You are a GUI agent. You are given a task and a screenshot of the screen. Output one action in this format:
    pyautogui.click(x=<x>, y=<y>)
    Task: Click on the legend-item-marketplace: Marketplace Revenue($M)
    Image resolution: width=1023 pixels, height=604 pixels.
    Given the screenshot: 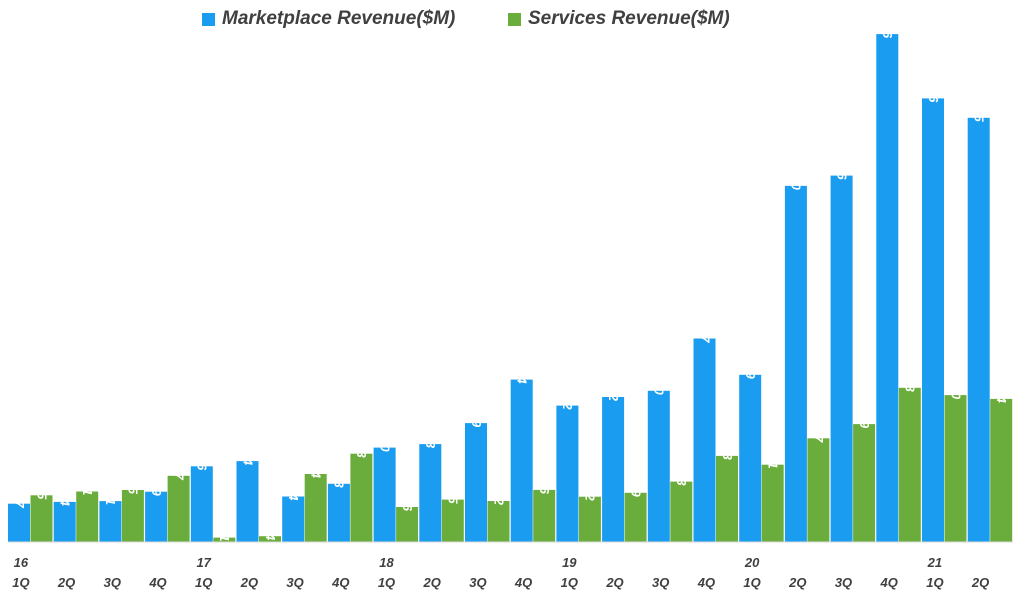 What is the action you would take?
    pyautogui.click(x=328, y=19)
    